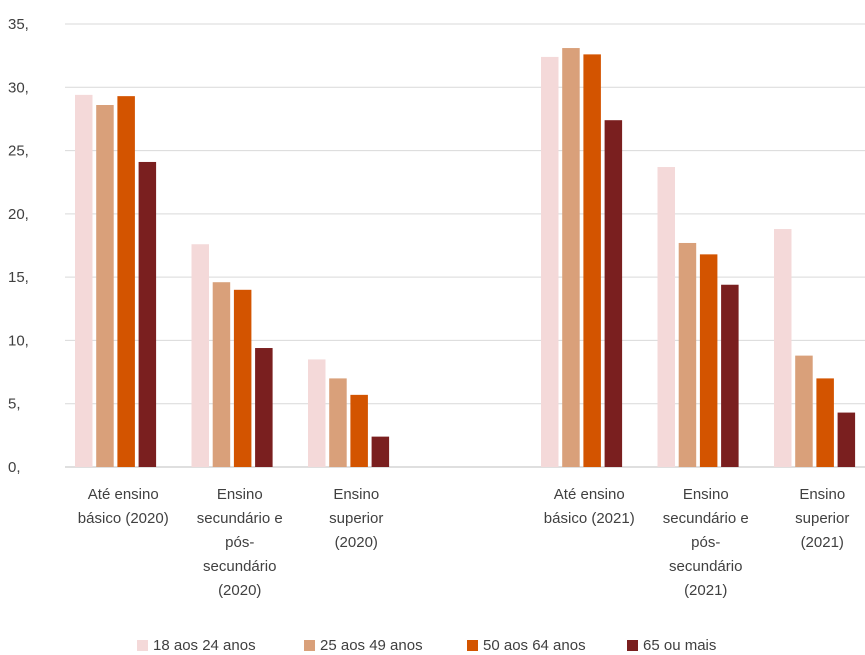  I want to click on x-category-label: Ensino secundário e pós-secundário (2021), so click(706, 542).